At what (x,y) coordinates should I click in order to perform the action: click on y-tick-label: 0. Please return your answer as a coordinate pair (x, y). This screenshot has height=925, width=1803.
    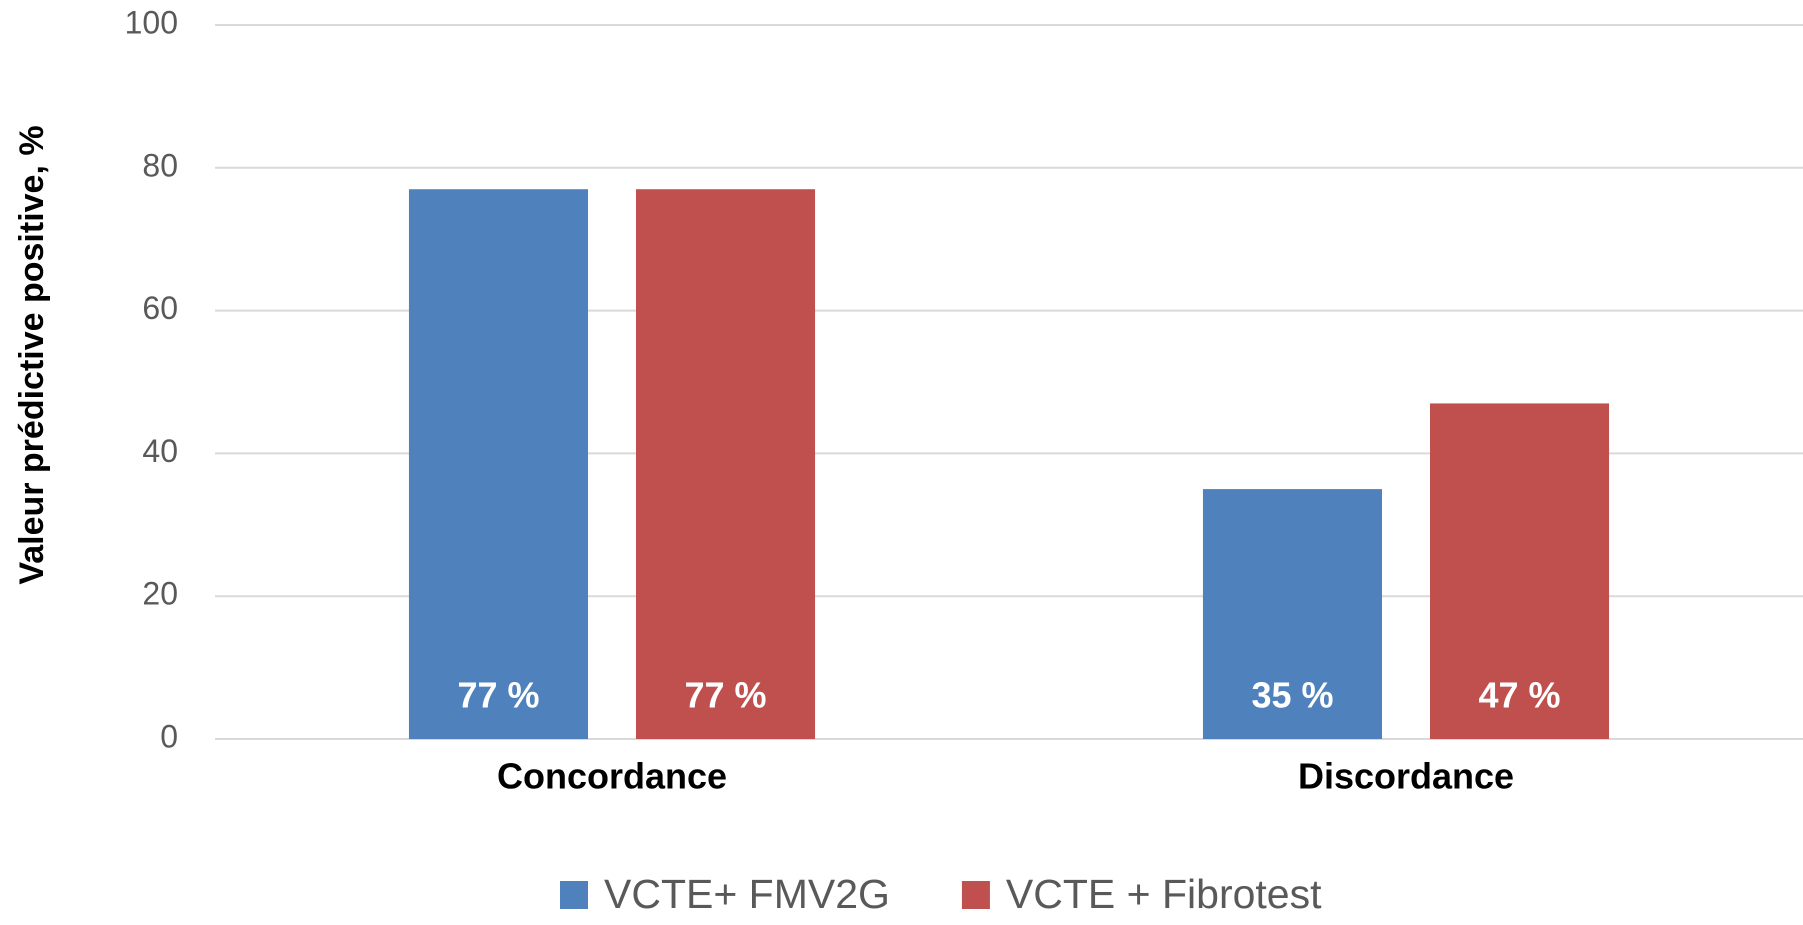
    Looking at the image, I should click on (169, 736).